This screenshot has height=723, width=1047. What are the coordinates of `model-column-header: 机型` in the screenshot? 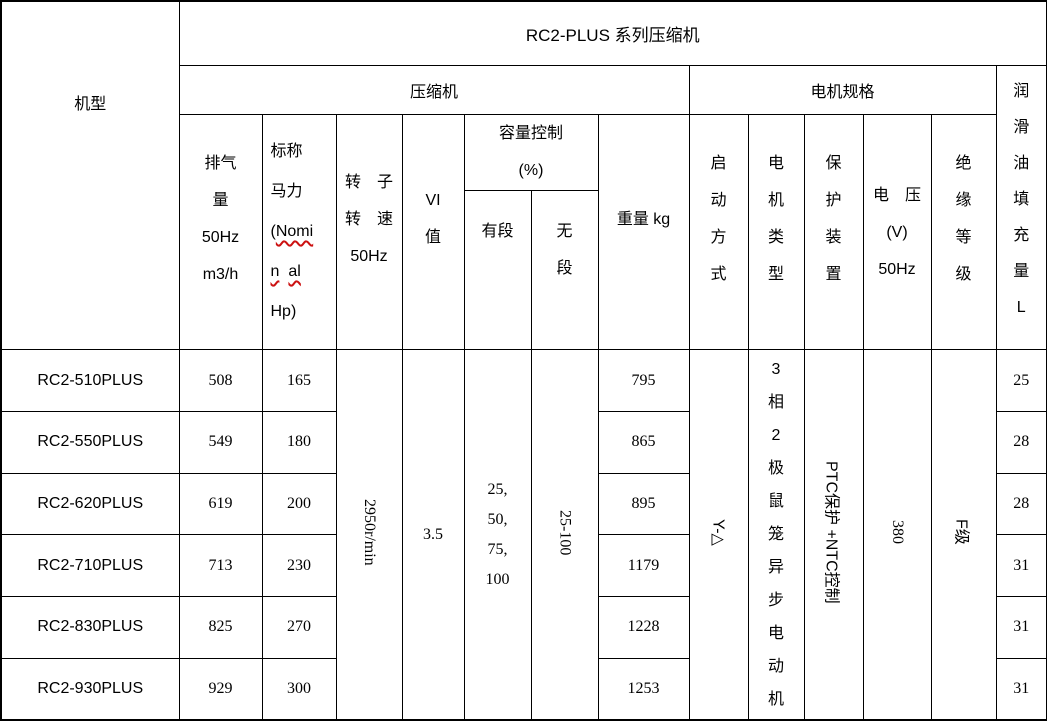 It's located at (90, 175).